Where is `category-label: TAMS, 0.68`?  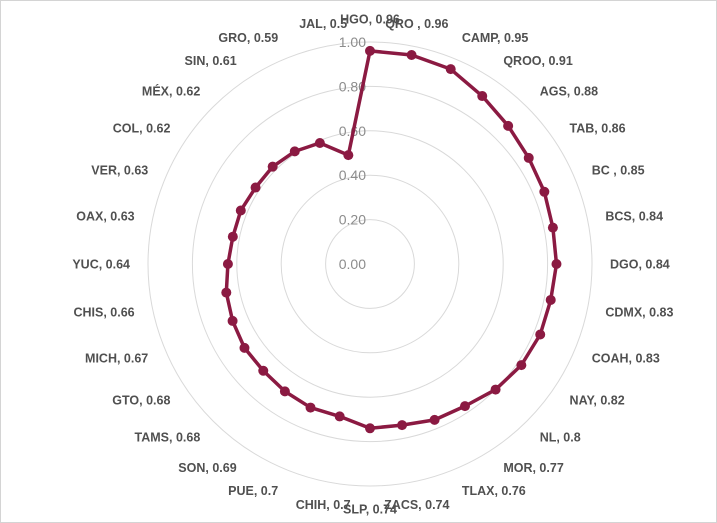
category-label: TAMS, 0.68 is located at coordinates (168, 438).